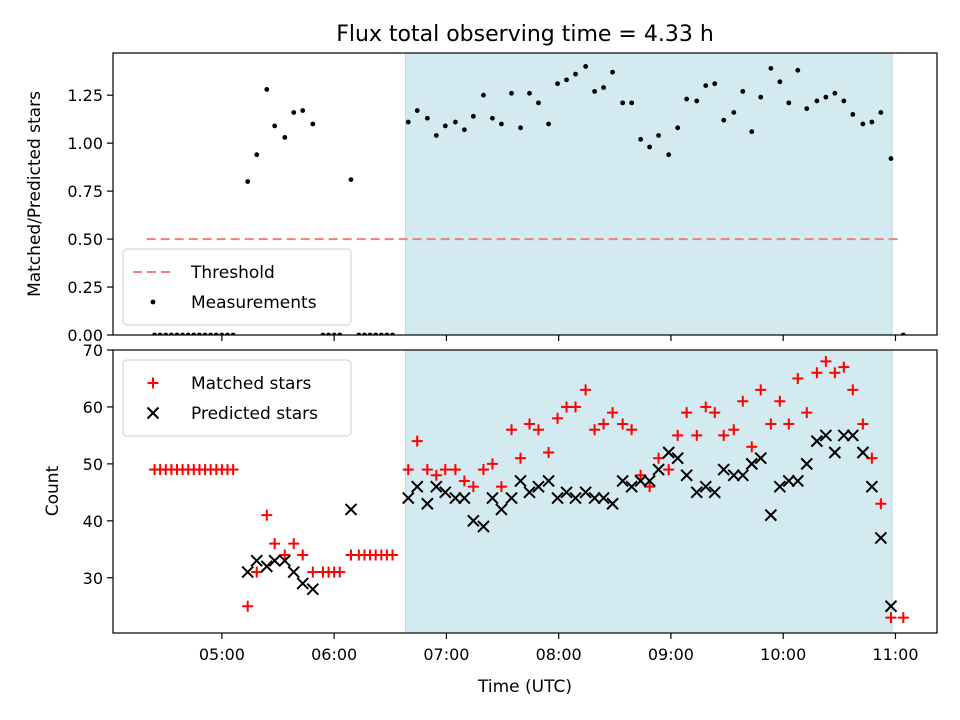 The width and height of the screenshot is (960, 720). What do you see at coordinates (93, 350) in the screenshot?
I see `y-tick-label: 70` at bounding box center [93, 350].